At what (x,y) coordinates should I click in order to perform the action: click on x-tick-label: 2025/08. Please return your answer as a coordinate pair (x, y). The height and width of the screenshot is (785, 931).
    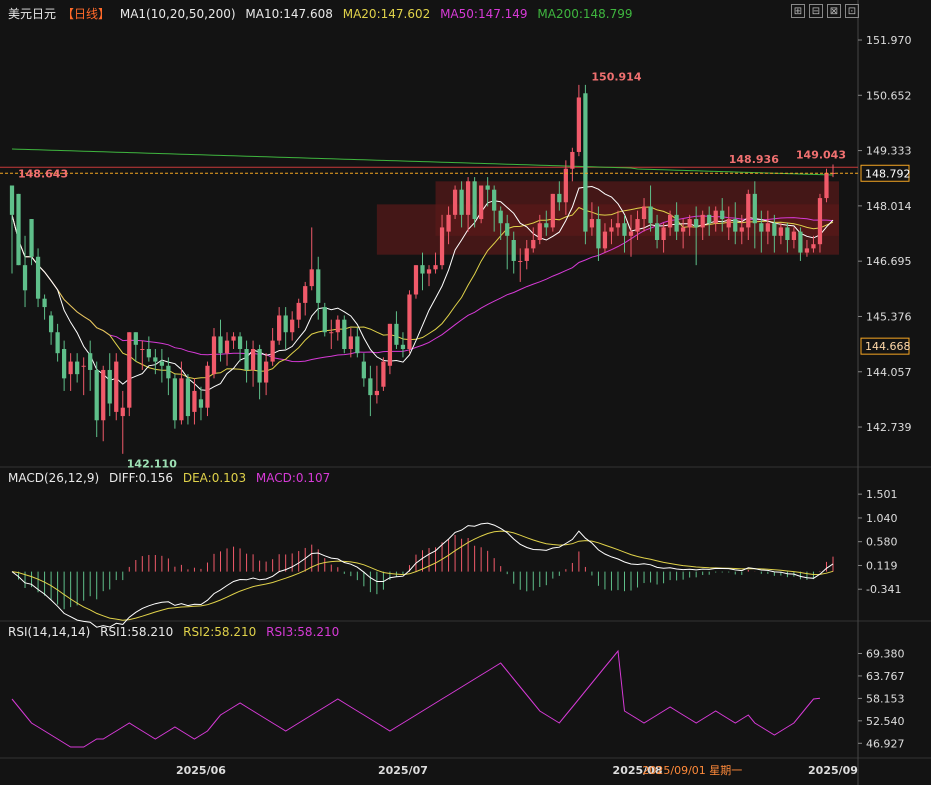
    Looking at the image, I should click on (638, 770).